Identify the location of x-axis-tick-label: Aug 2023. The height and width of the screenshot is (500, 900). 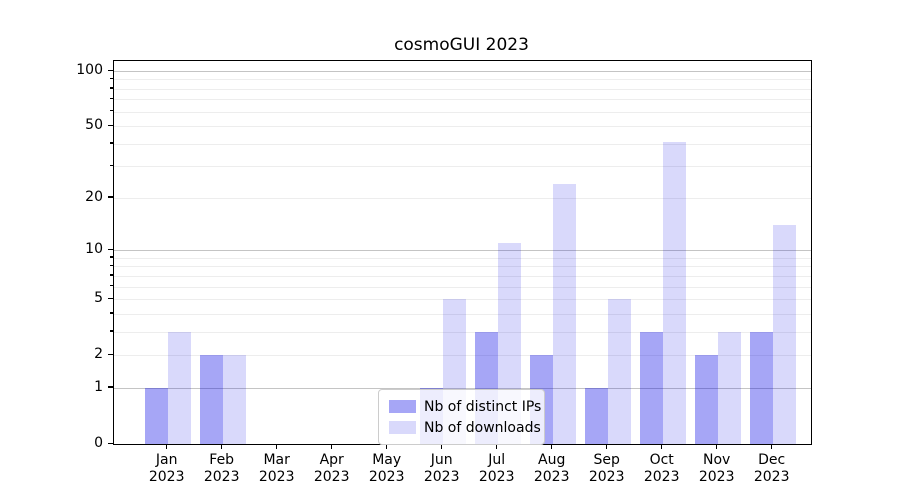
(551, 468).